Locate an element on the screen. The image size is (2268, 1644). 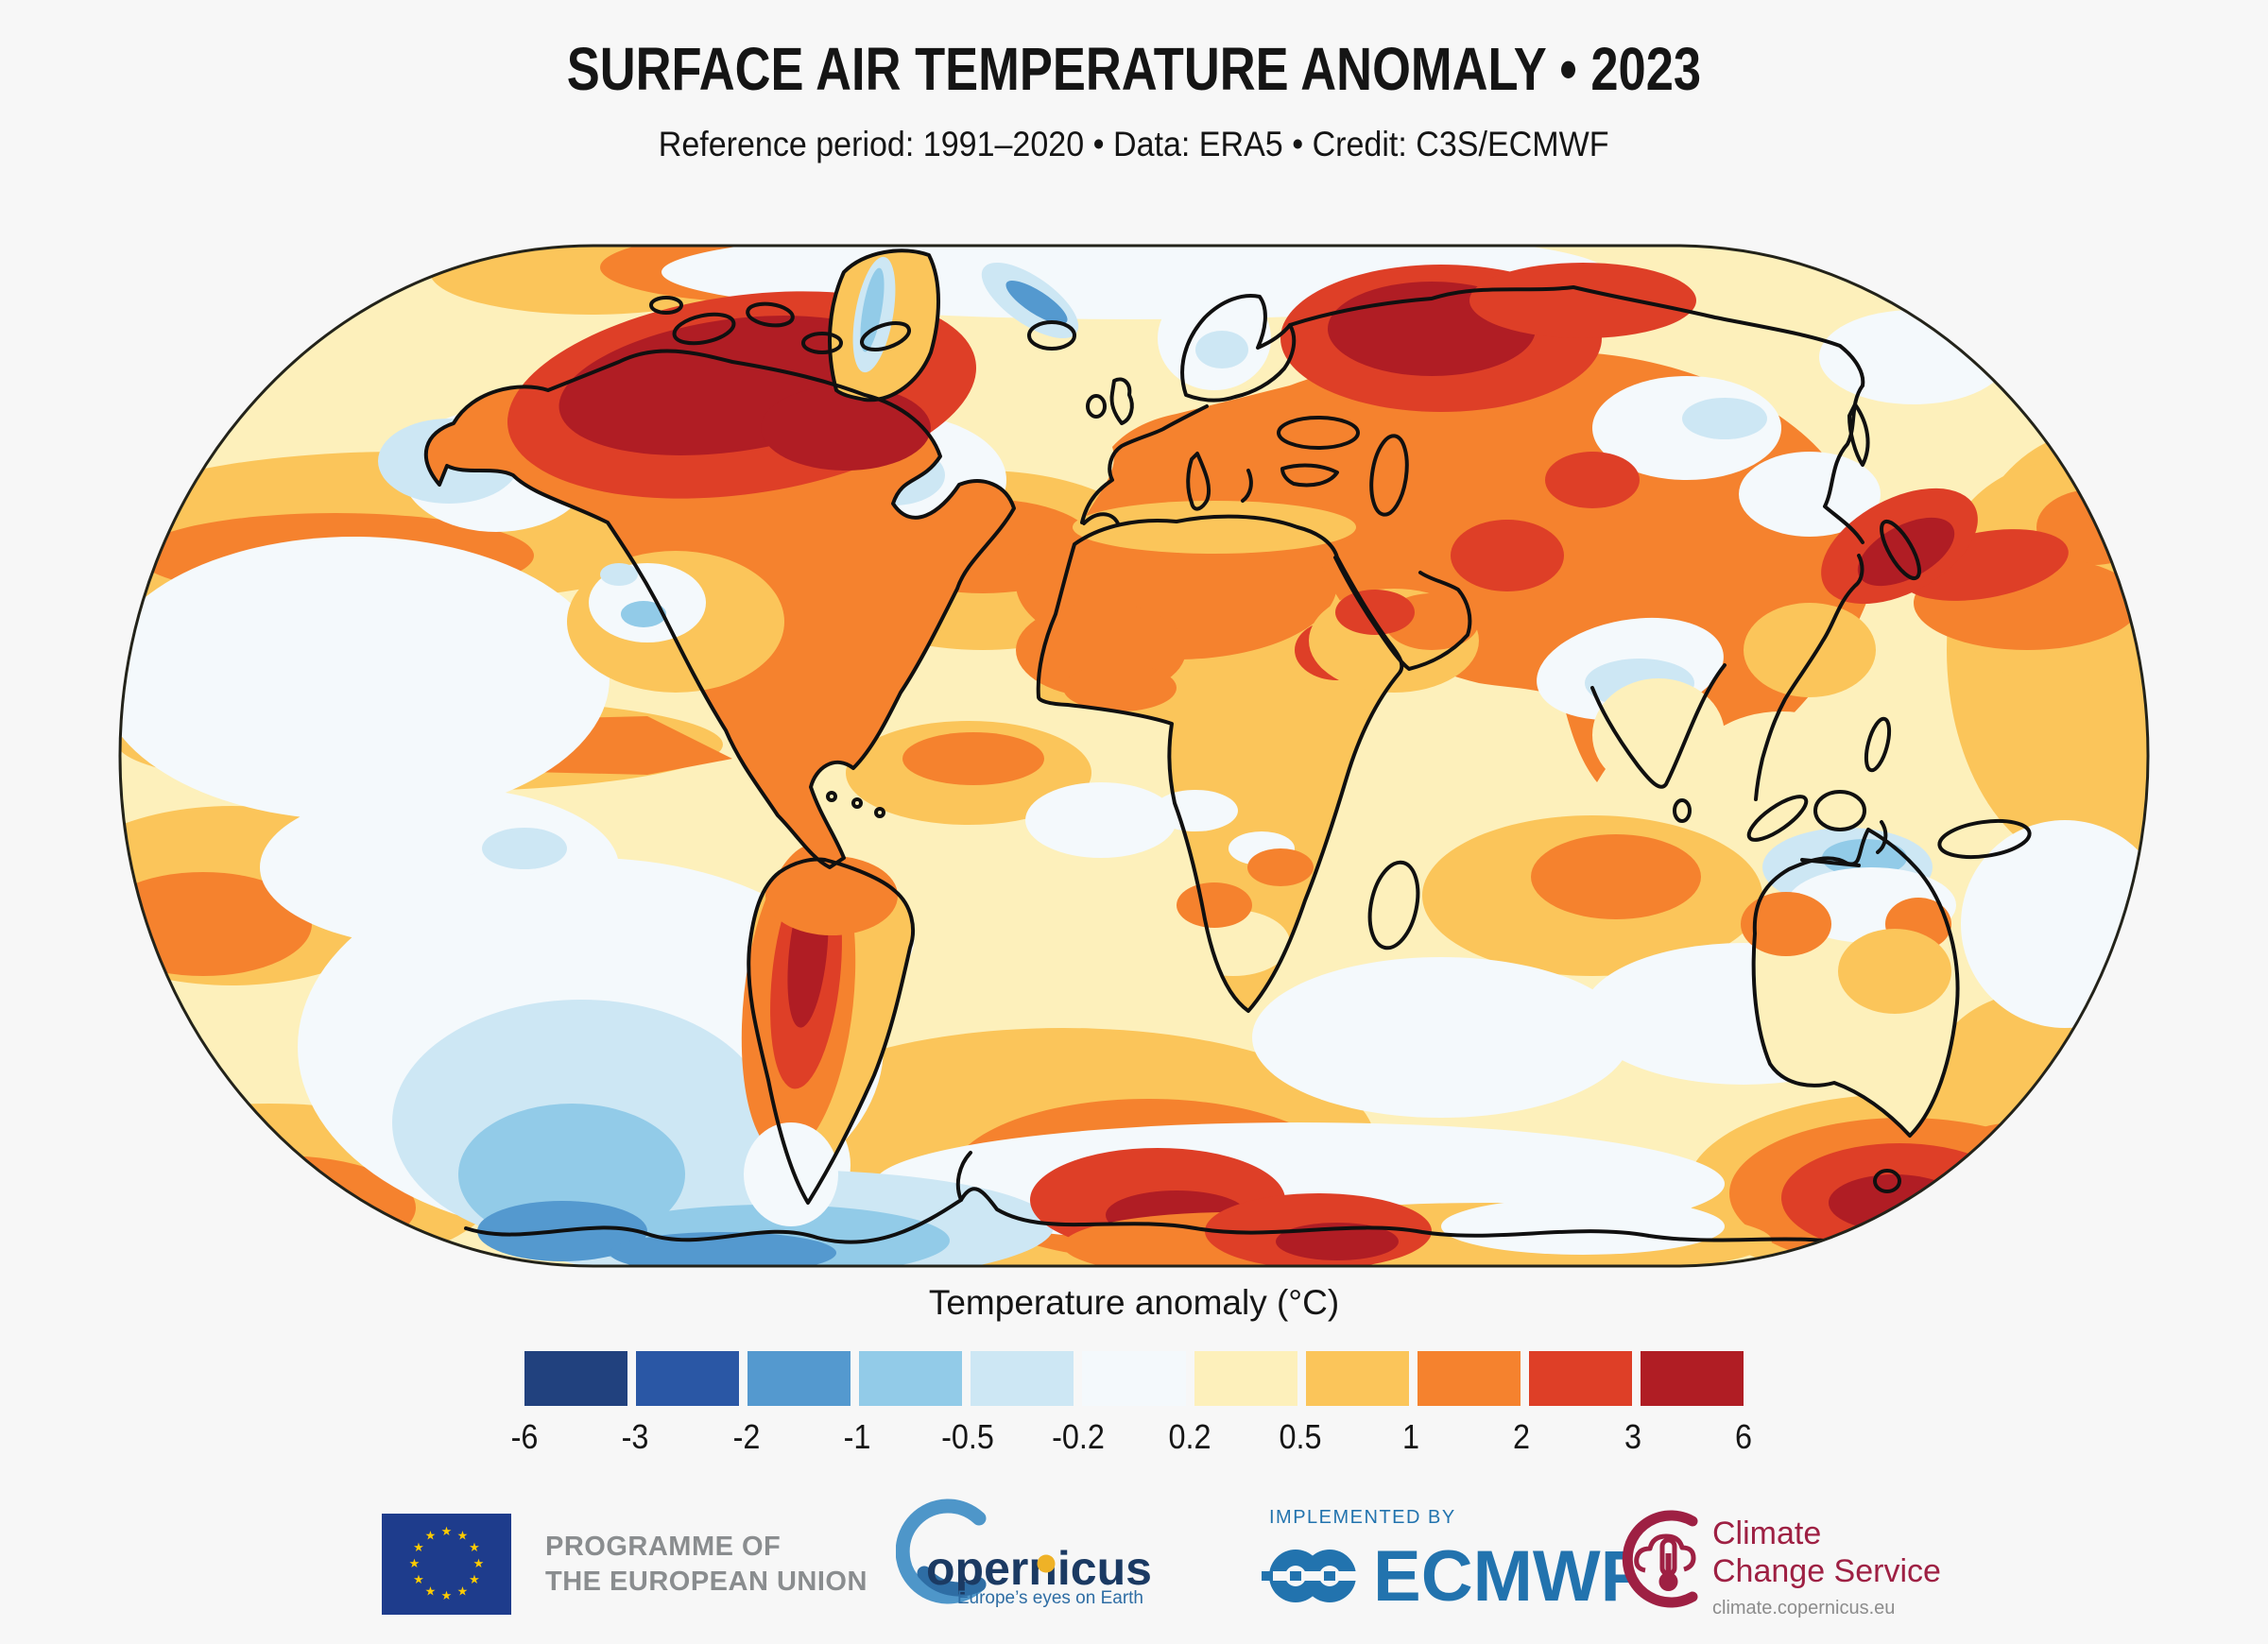
copernicus-swoosh-tail-icon is located at coordinates (952, 1581).